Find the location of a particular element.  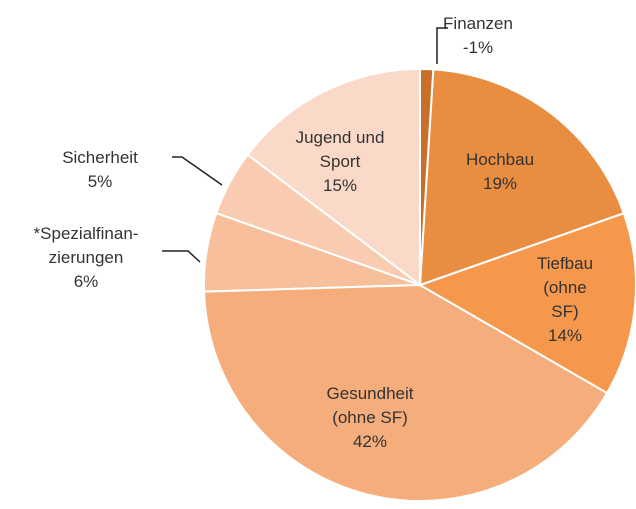

value-label: 14% is located at coordinates (565, 335).